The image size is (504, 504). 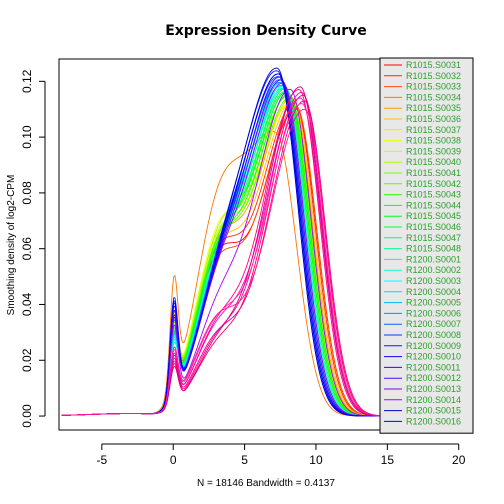 What do you see at coordinates (433, 227) in the screenshot?
I see `legend-label: R1015.S0046` at bounding box center [433, 227].